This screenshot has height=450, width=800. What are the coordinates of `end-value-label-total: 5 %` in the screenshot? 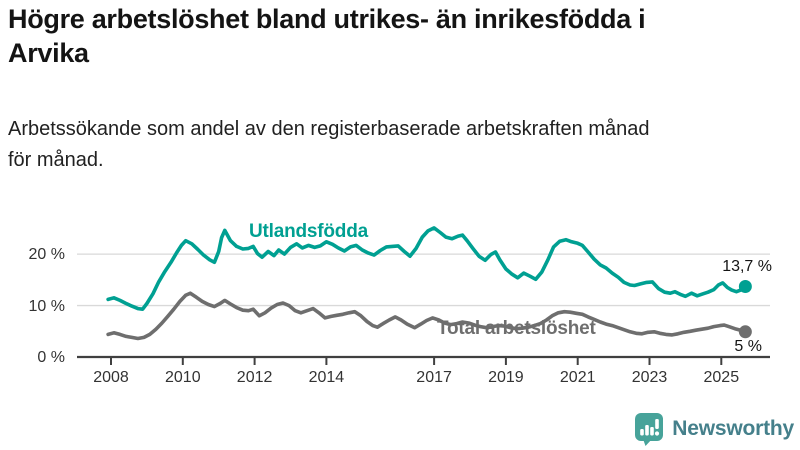 It's located at (748, 346).